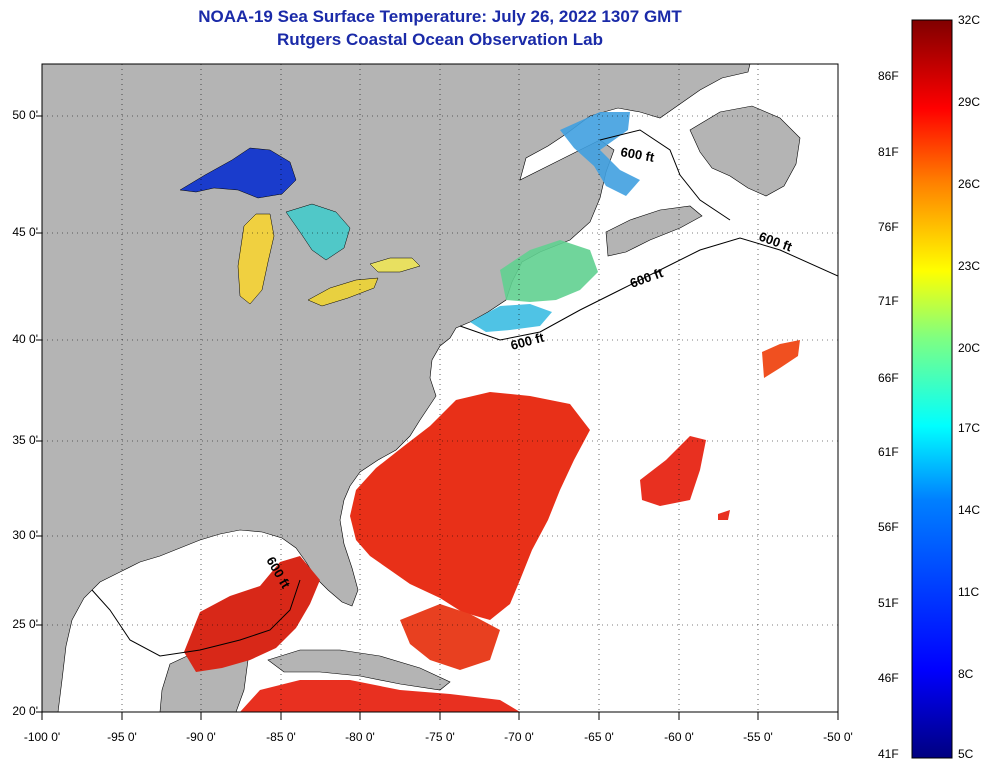  I want to click on sst-gulf-of-maine, so click(549, 271).